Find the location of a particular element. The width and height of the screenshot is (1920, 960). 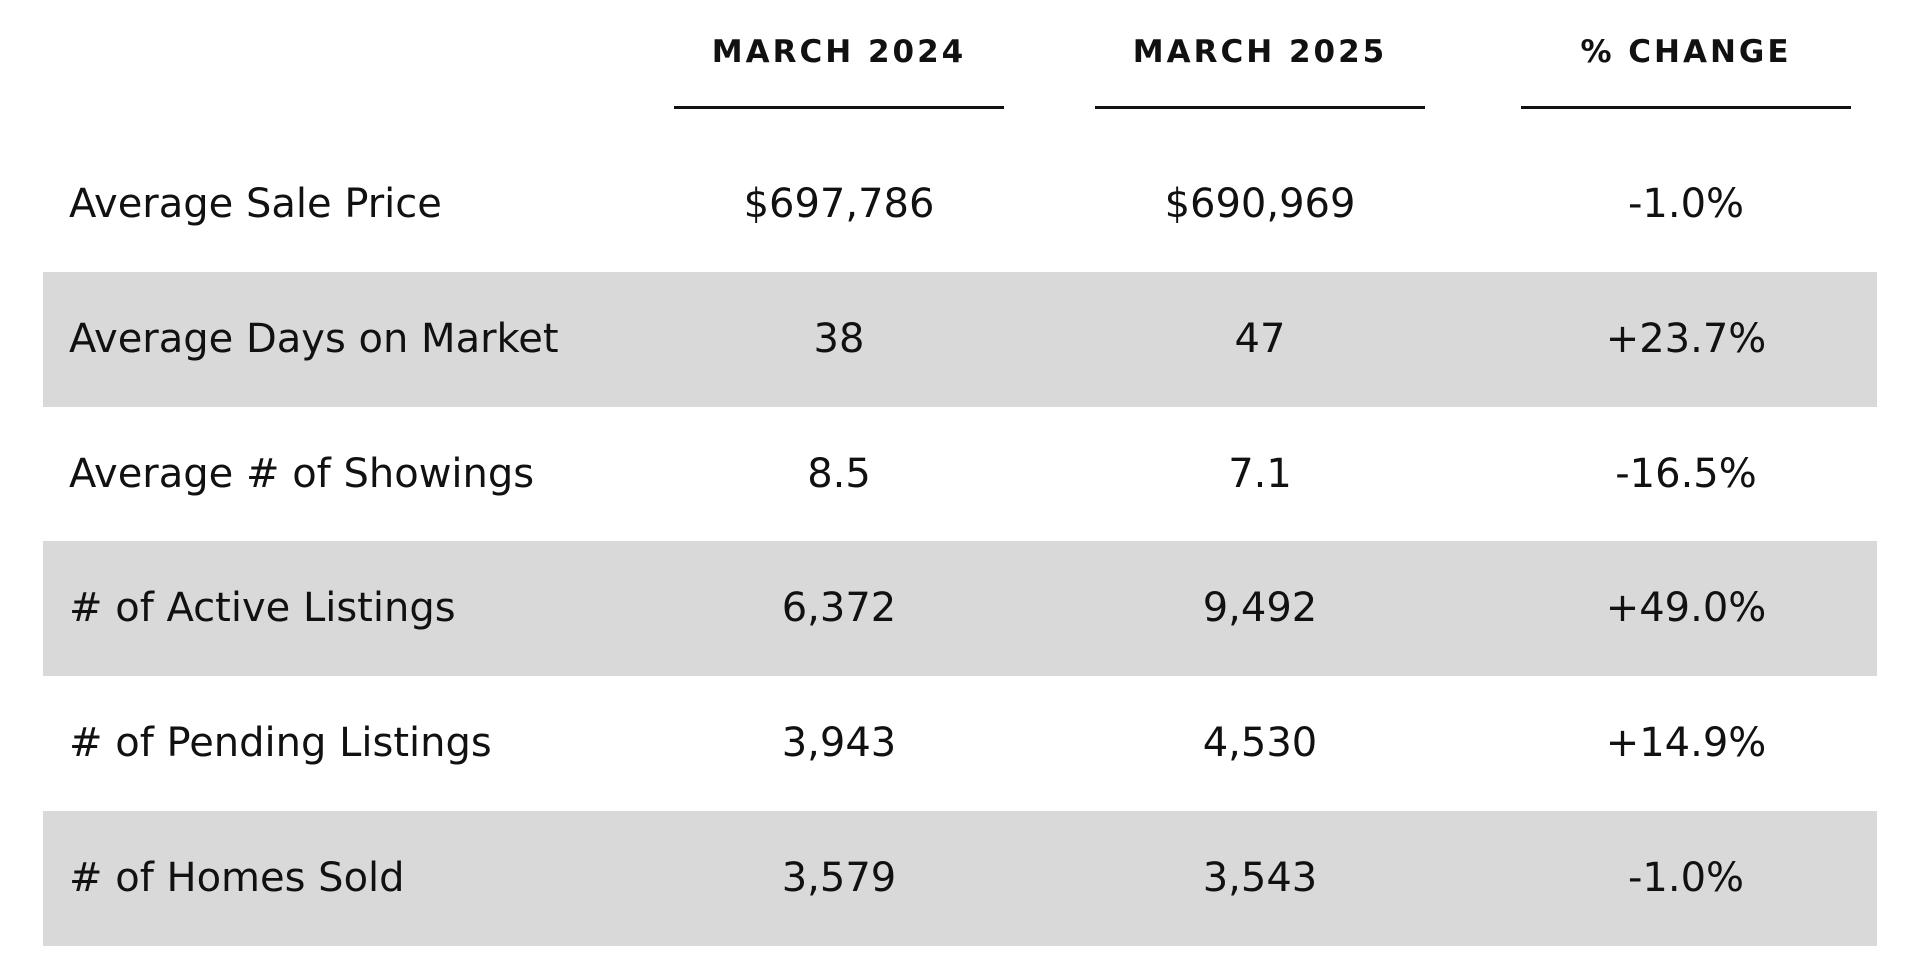

cell-value: 38 is located at coordinates (839, 338).